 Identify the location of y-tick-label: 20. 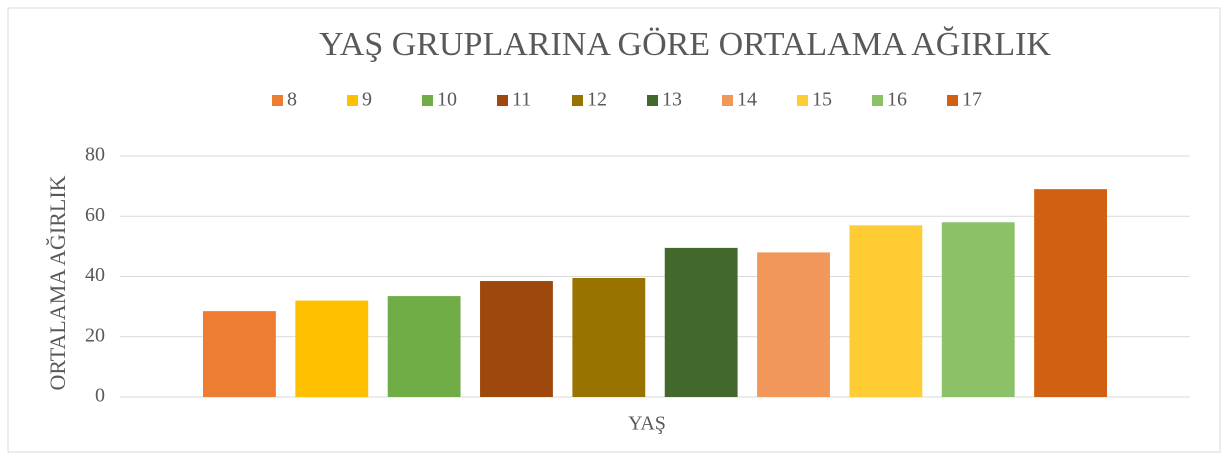
(95, 335).